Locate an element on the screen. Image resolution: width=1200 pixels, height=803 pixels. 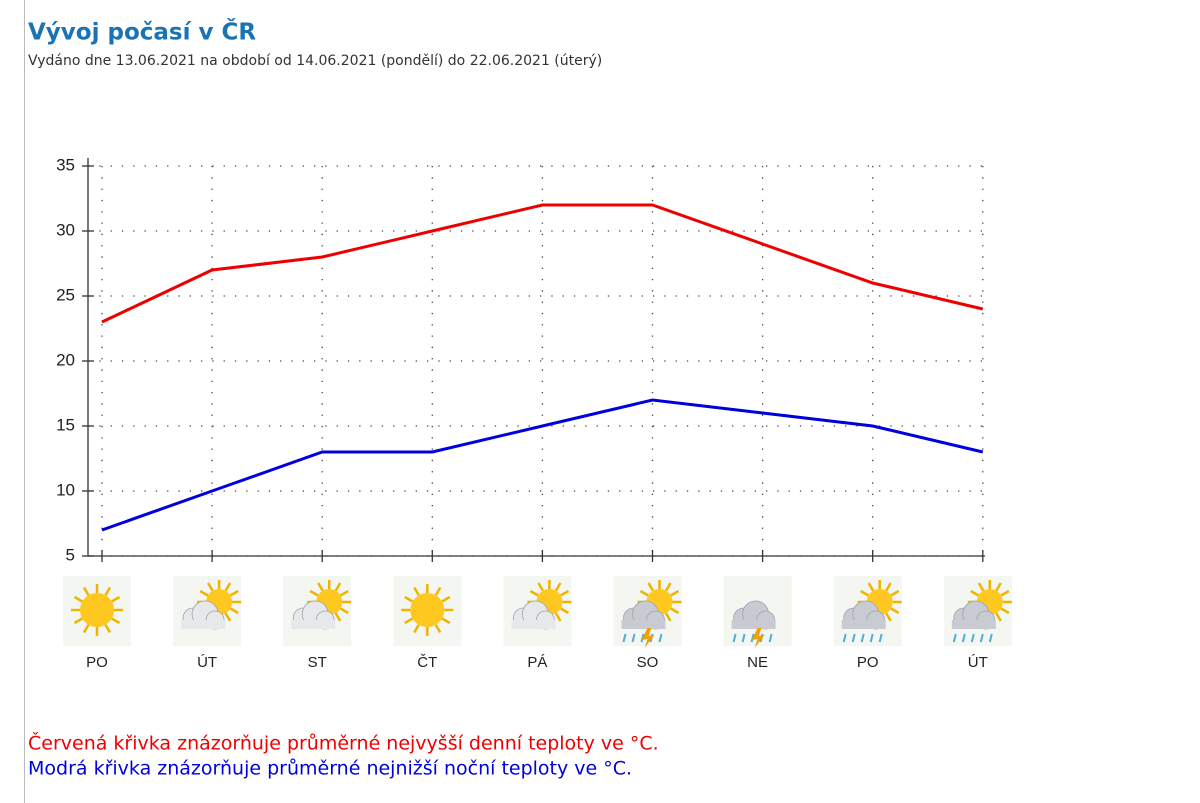
y-tick-label: 30 is located at coordinates (65, 229).